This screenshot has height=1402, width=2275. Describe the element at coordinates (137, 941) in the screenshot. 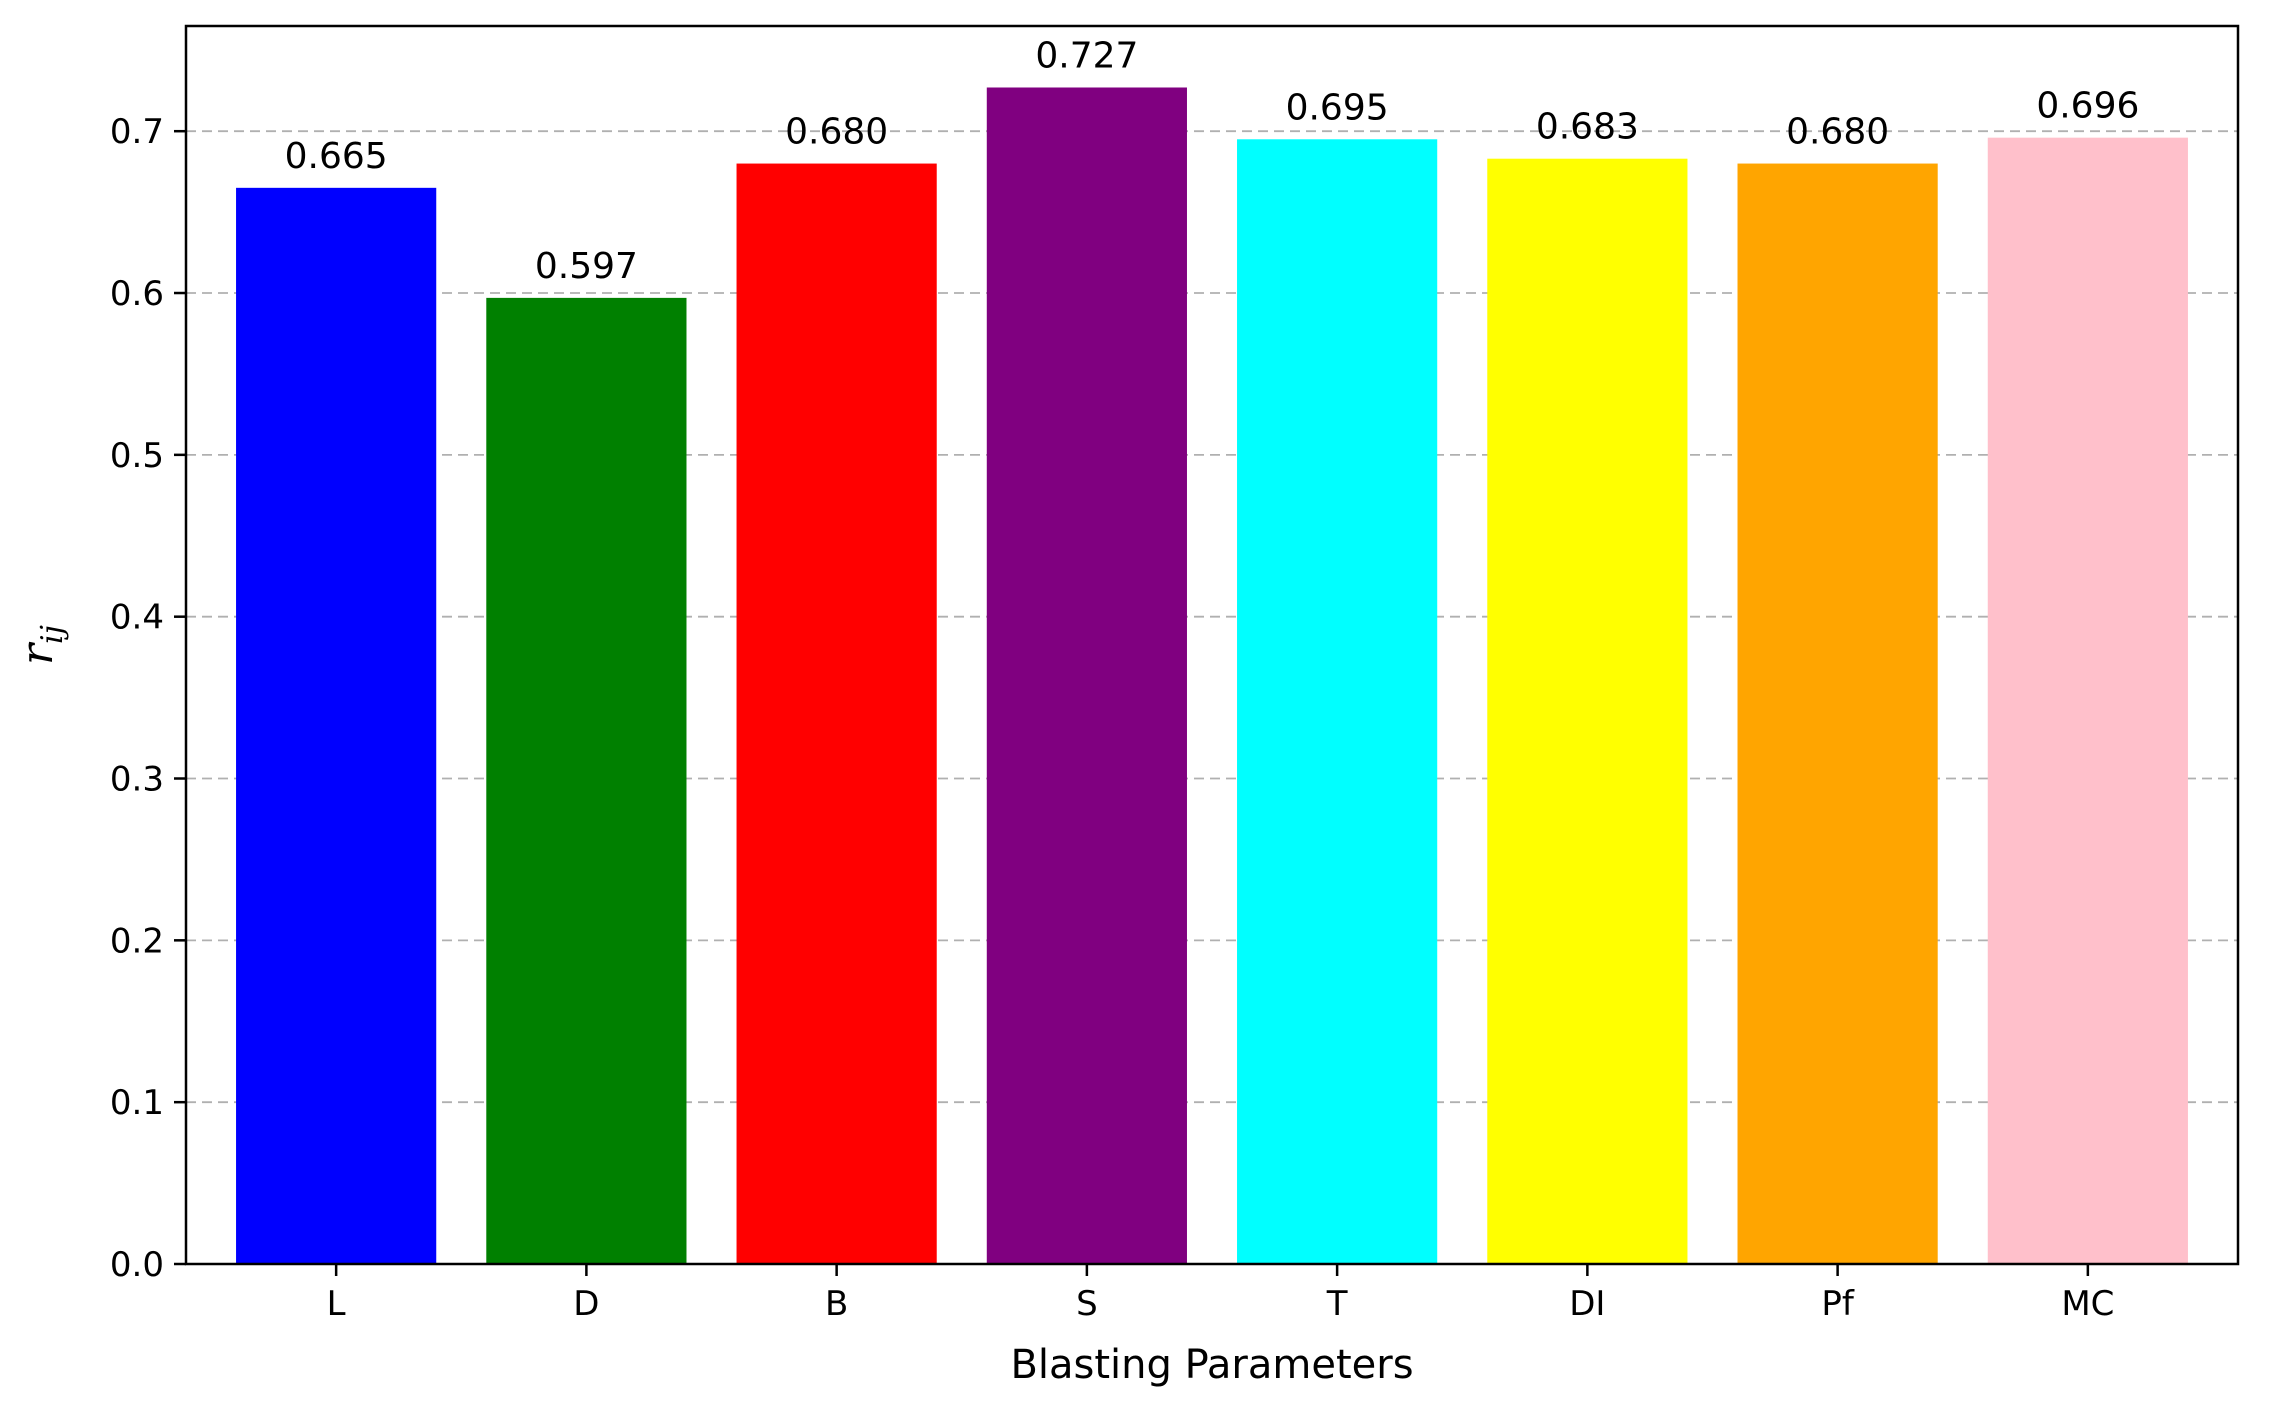

I see `y-tick-label: 0.2` at that location.